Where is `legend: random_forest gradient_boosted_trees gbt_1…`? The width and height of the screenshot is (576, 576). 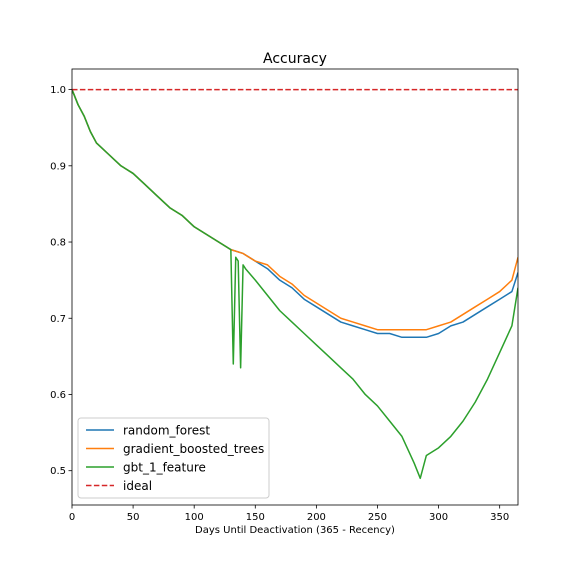
legend: random_forest gradient_boosted_trees gbt_1… is located at coordinates (173, 458).